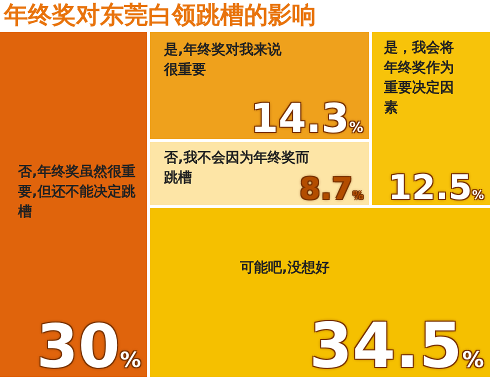 The height and width of the screenshot is (380, 490). What do you see at coordinates (420, 78) in the screenshot?
I see `category-label: 是，我会将年终奖作为重要决定因素` at bounding box center [420, 78].